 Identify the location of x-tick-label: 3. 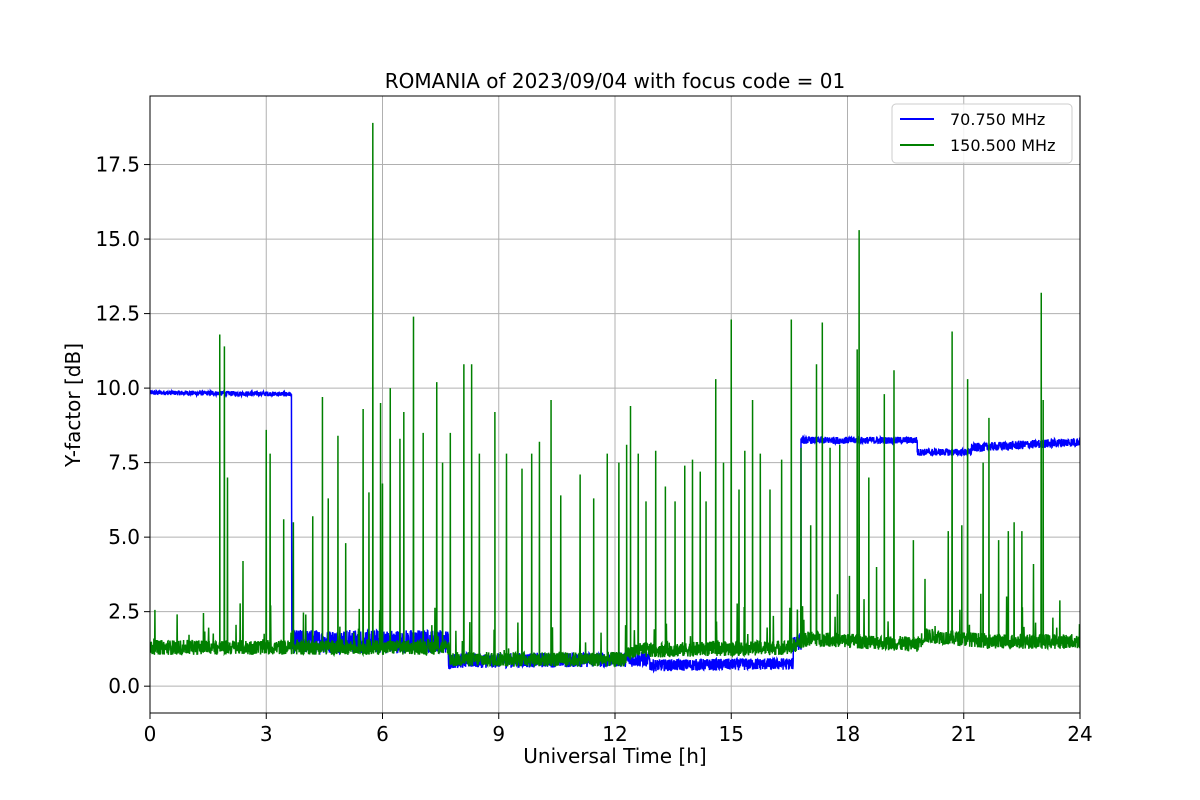
(266, 734).